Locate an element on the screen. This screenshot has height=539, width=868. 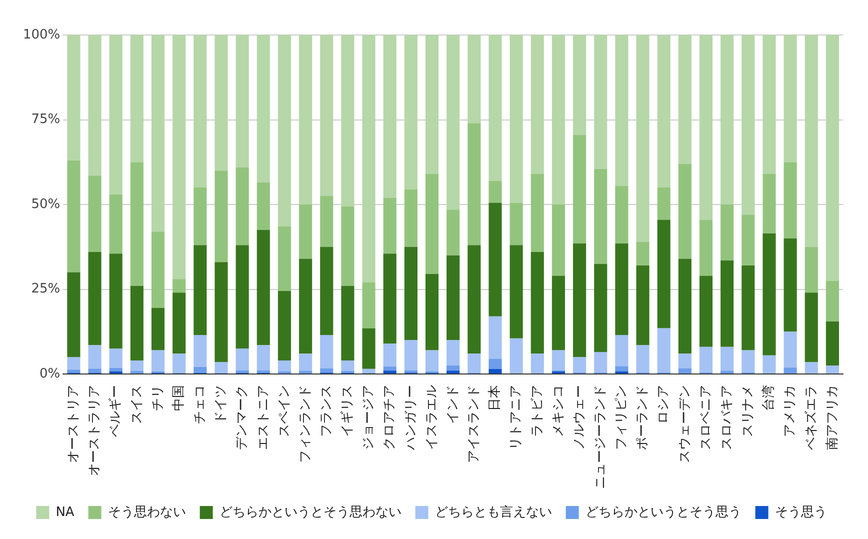
x-tick-label: ドイツ is located at coordinates (221, 404).